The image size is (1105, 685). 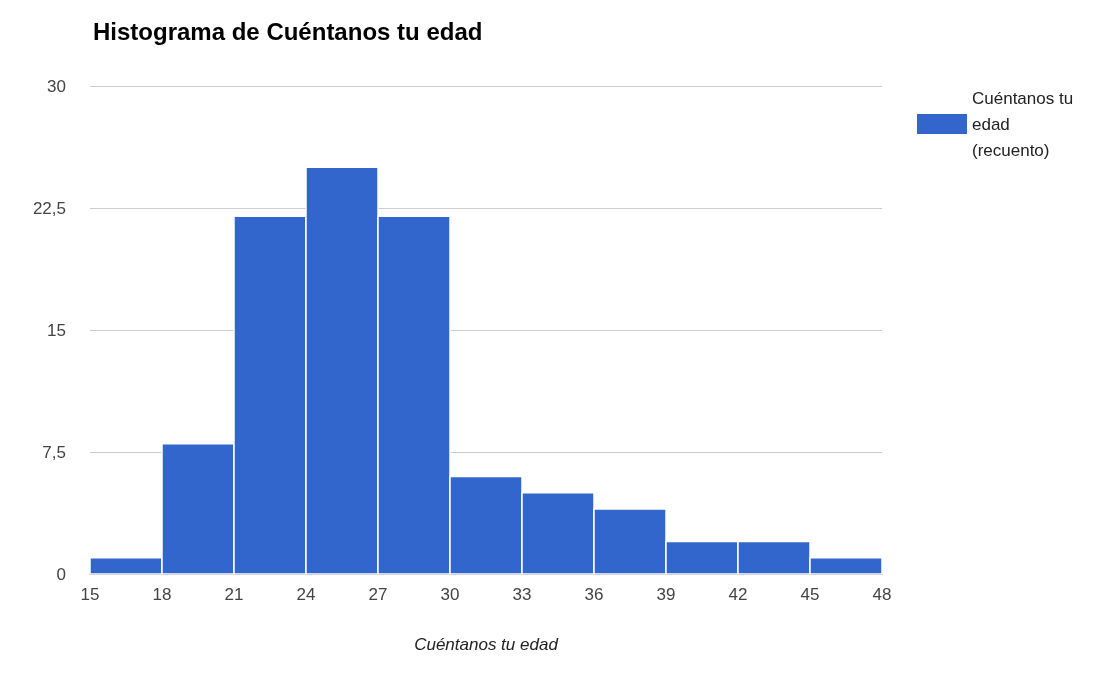 What do you see at coordinates (56, 330) in the screenshot?
I see `y-tick-label: 15` at bounding box center [56, 330].